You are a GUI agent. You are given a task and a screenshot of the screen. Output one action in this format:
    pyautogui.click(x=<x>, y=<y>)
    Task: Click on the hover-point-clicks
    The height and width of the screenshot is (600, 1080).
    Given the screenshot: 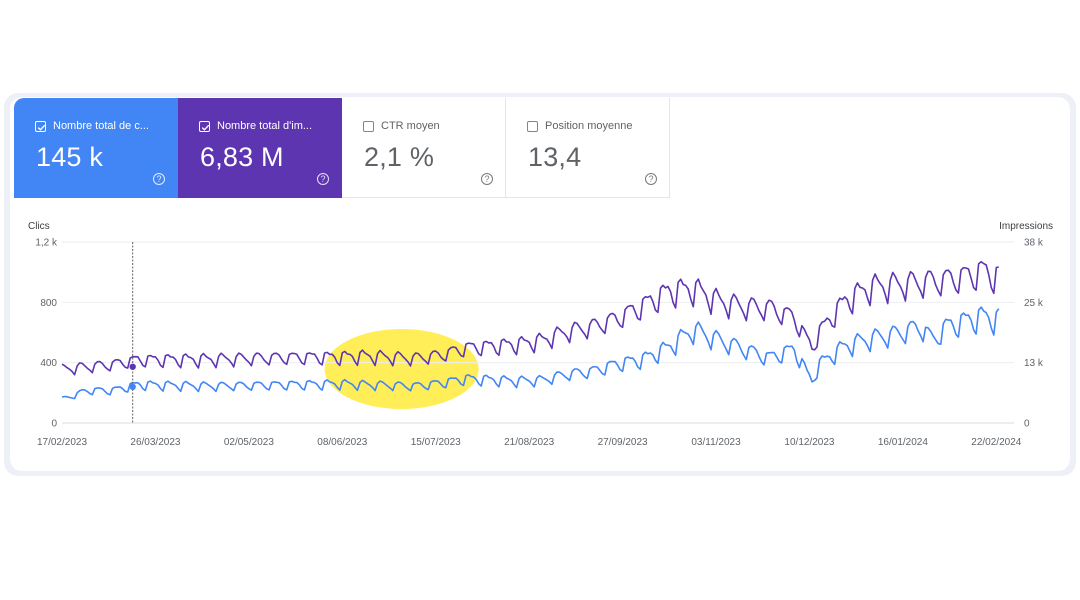 What is the action you would take?
    pyautogui.click(x=132, y=386)
    